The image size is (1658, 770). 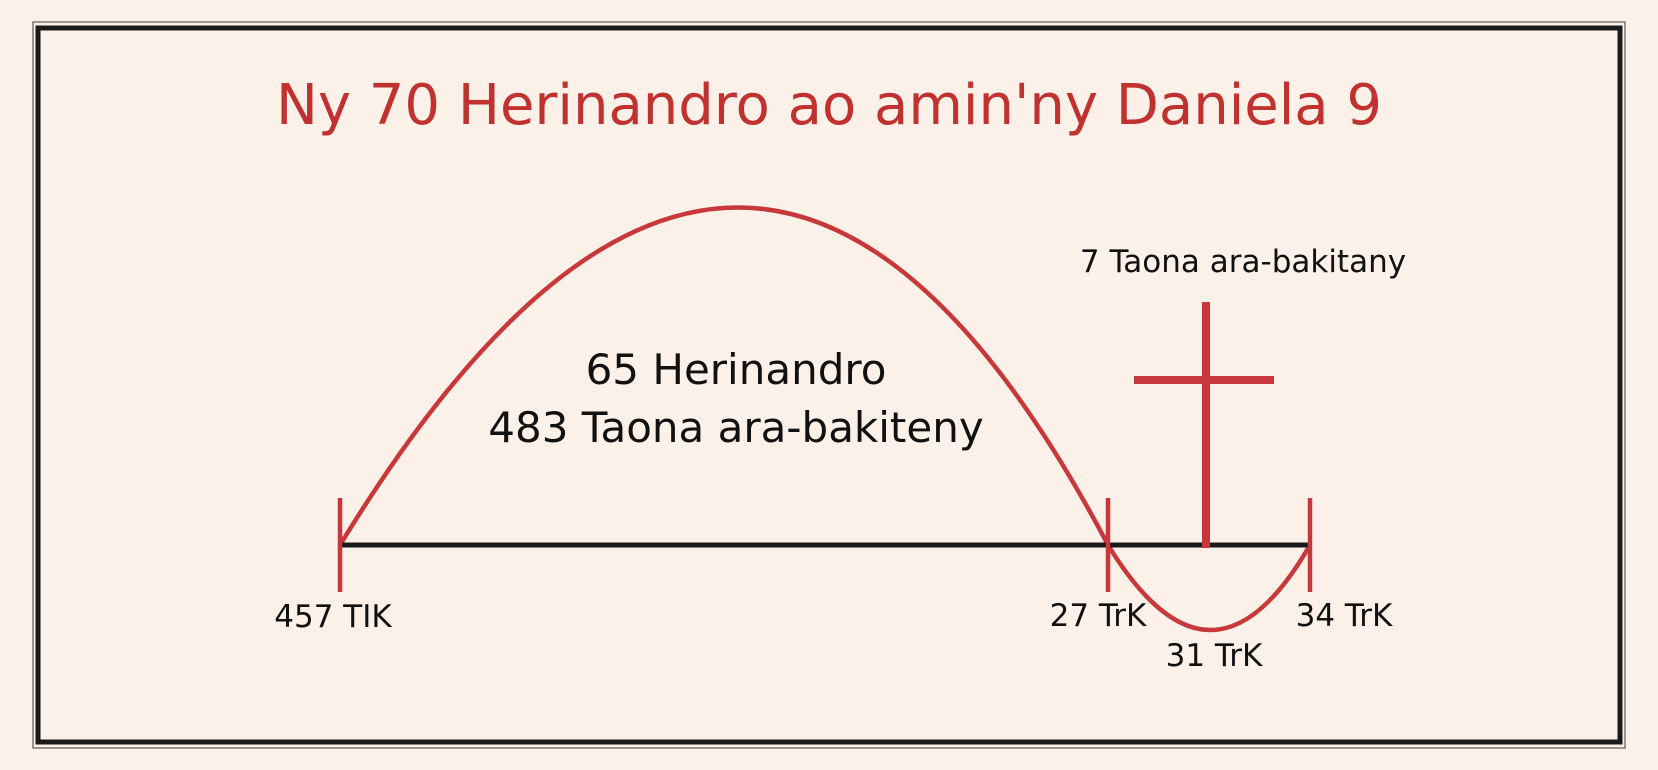 What do you see at coordinates (1204, 425) in the screenshot?
I see `cross-icon` at bounding box center [1204, 425].